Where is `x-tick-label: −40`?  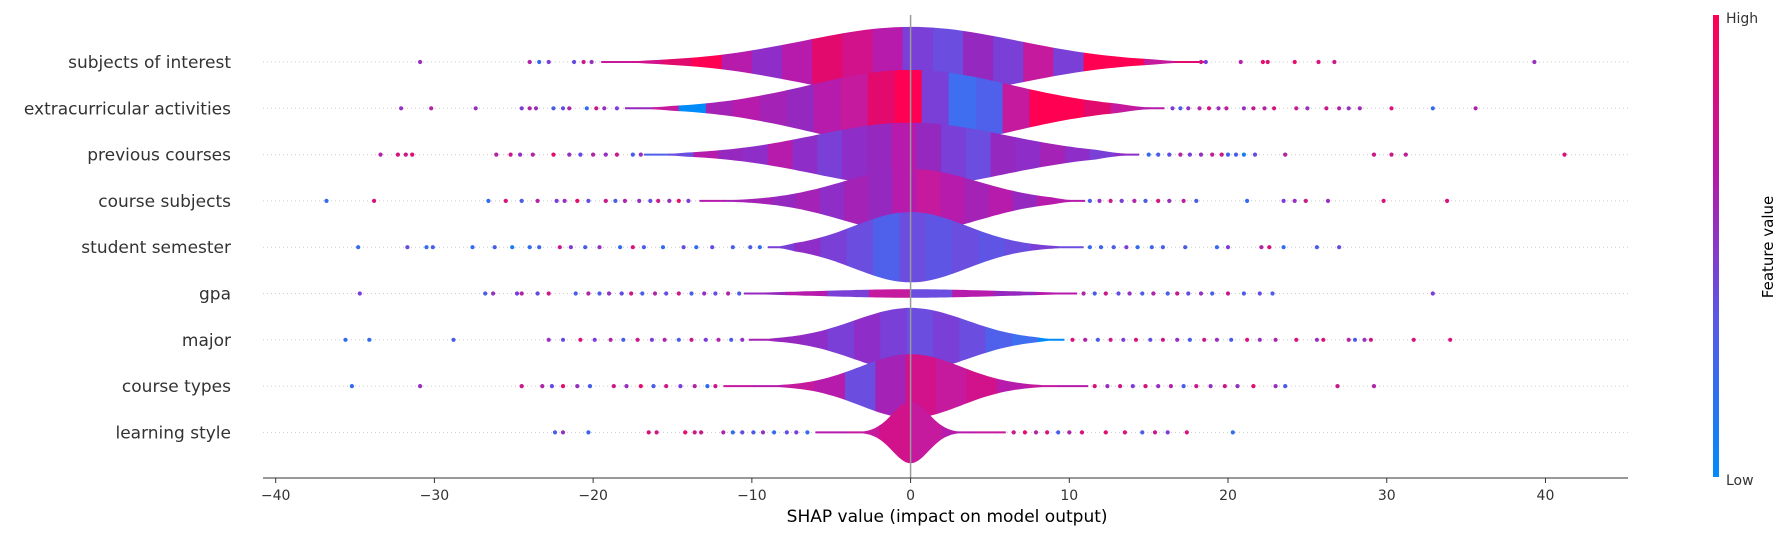 x-tick-label: −40 is located at coordinates (276, 496).